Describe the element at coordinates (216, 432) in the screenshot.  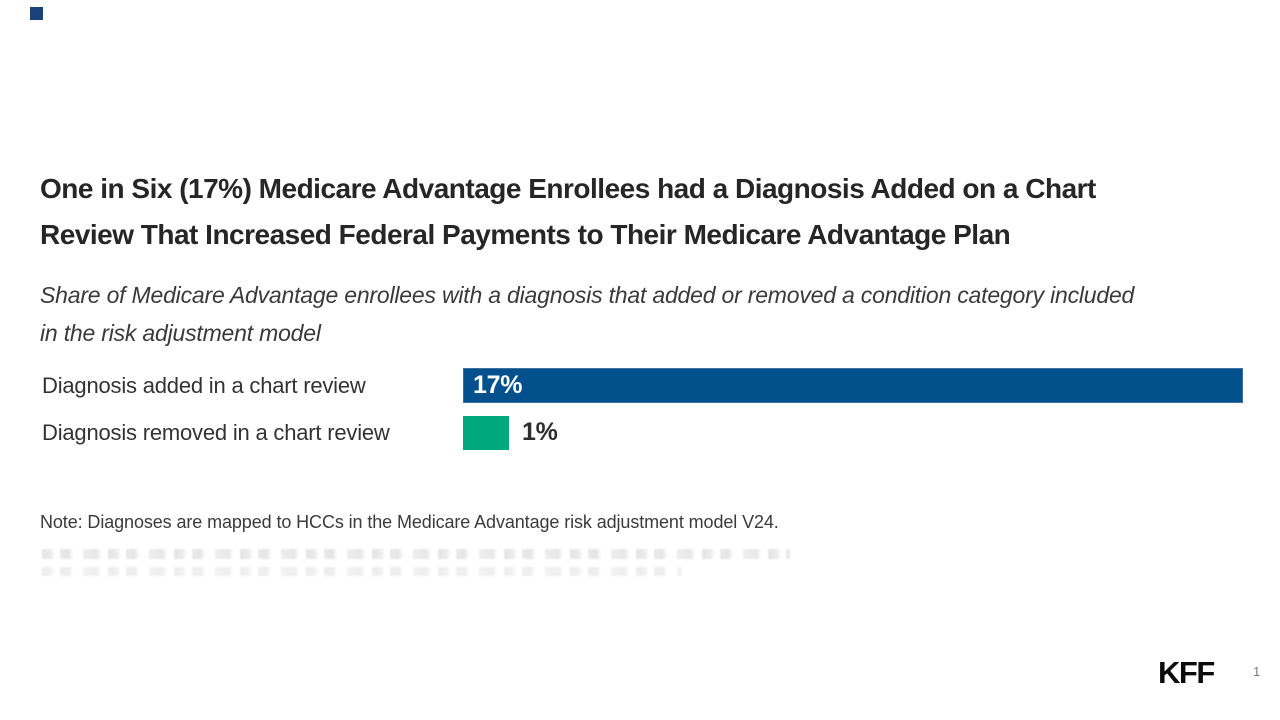
I see `category-label-removed: Diagnosis removed in a chart review` at that location.